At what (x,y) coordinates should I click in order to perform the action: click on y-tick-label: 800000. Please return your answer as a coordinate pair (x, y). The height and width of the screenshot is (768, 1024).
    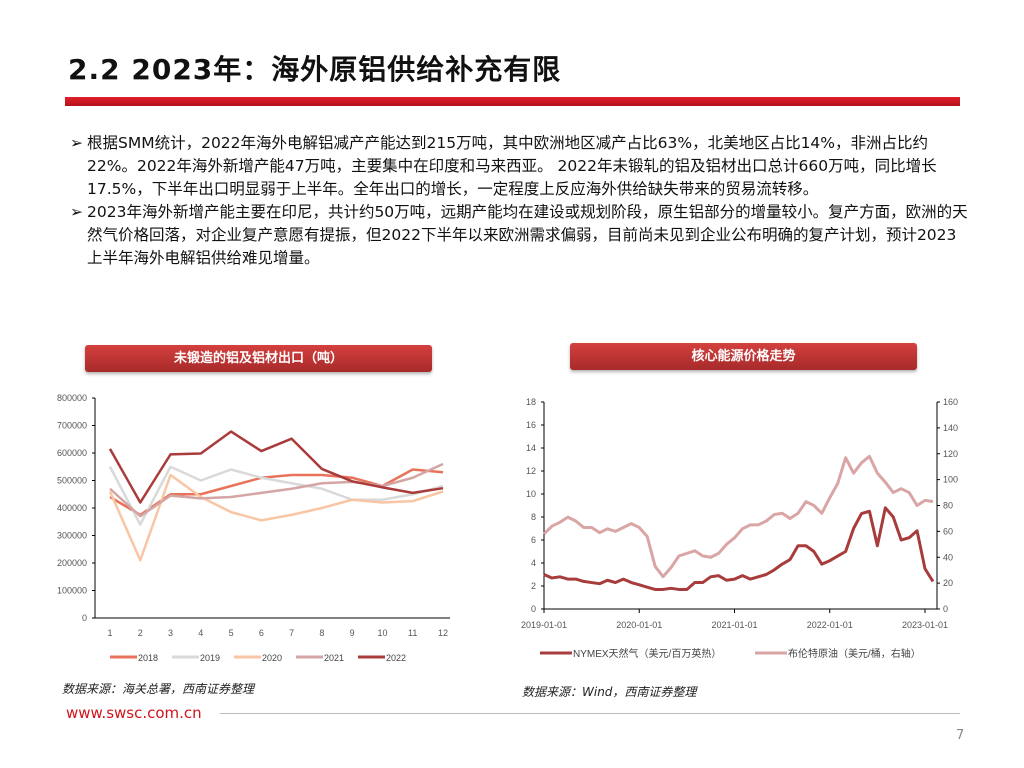
    Looking at the image, I should click on (72, 398).